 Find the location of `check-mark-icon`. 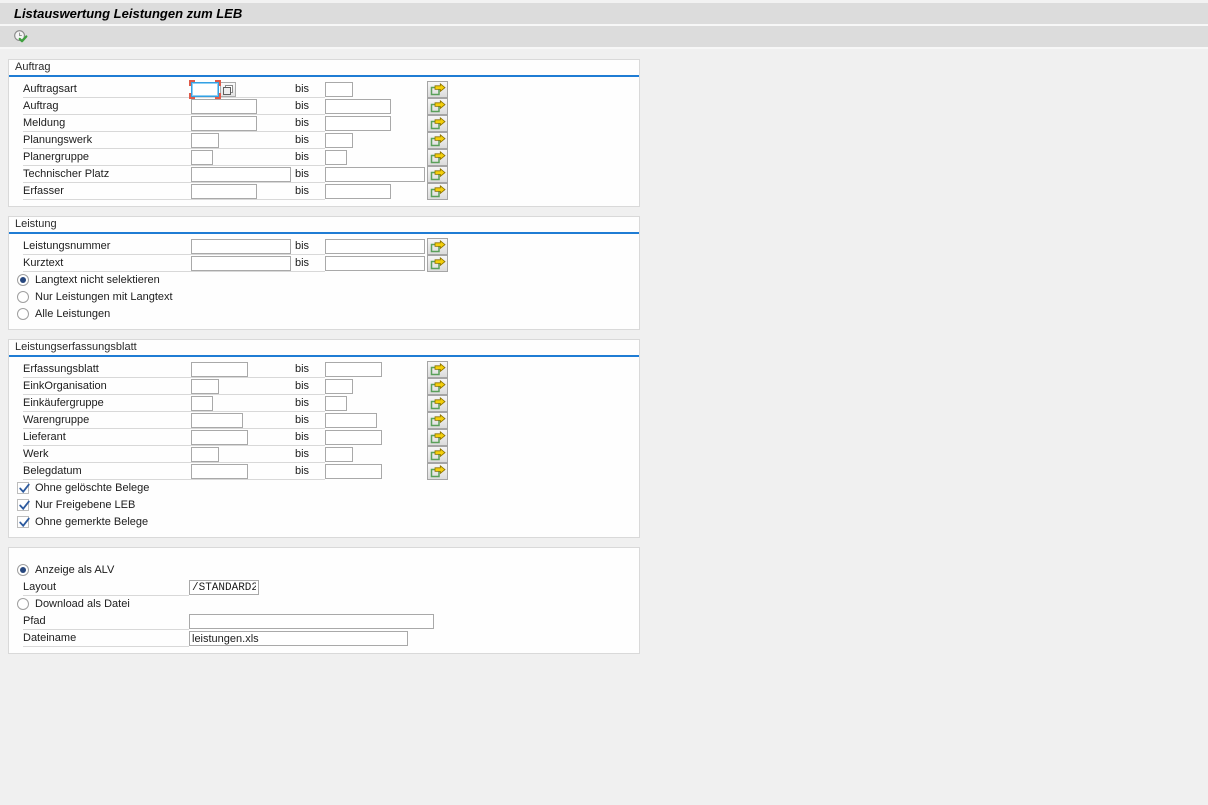

check-mark-icon is located at coordinates (24, 505).